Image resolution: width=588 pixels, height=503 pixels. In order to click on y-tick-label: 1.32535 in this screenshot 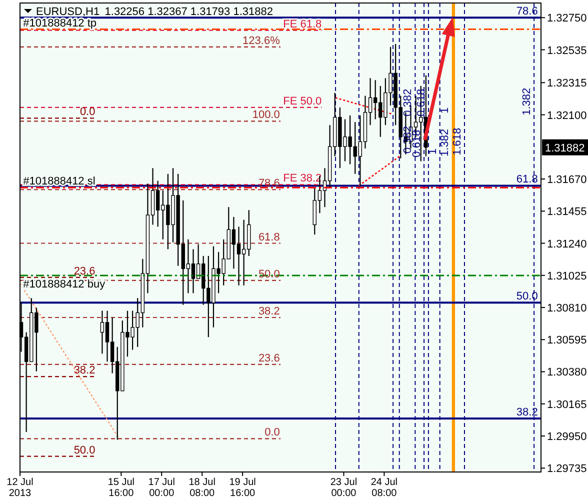, I will do `click(567, 50)`.